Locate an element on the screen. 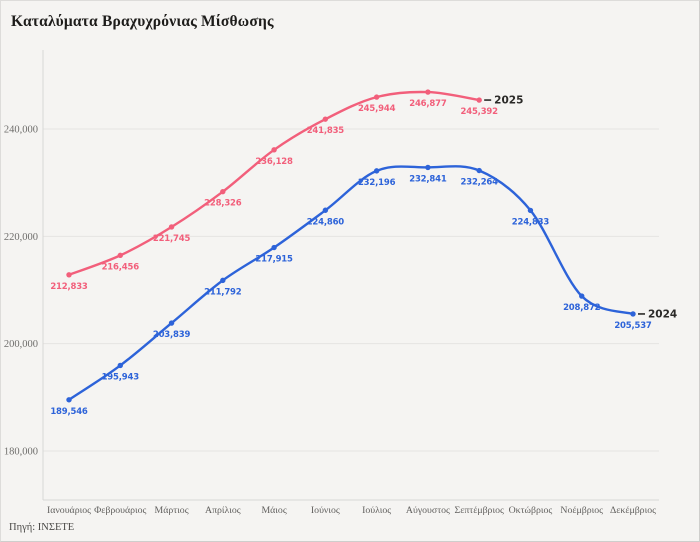 The height and width of the screenshot is (542, 700). y-tick-label: 240,000 is located at coordinates (21, 130).